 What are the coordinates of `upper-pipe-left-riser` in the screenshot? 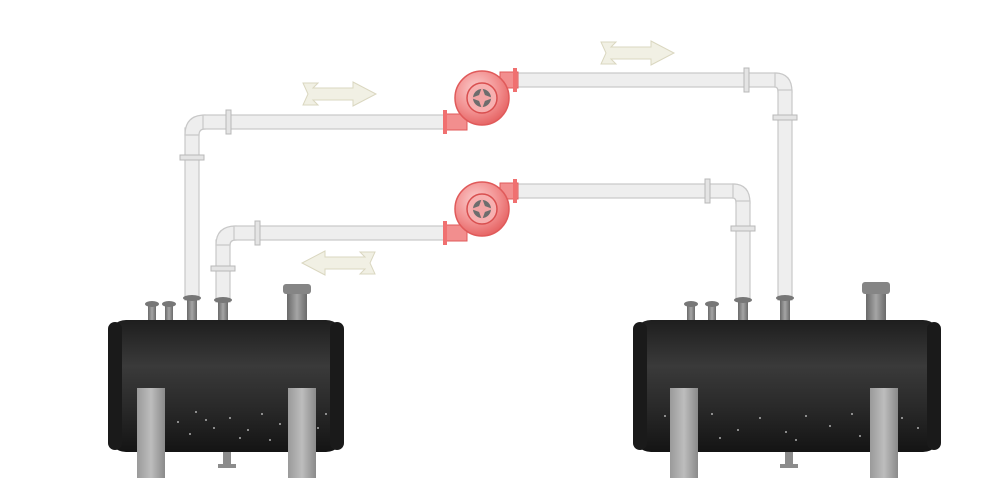 It's located at (192, 214).